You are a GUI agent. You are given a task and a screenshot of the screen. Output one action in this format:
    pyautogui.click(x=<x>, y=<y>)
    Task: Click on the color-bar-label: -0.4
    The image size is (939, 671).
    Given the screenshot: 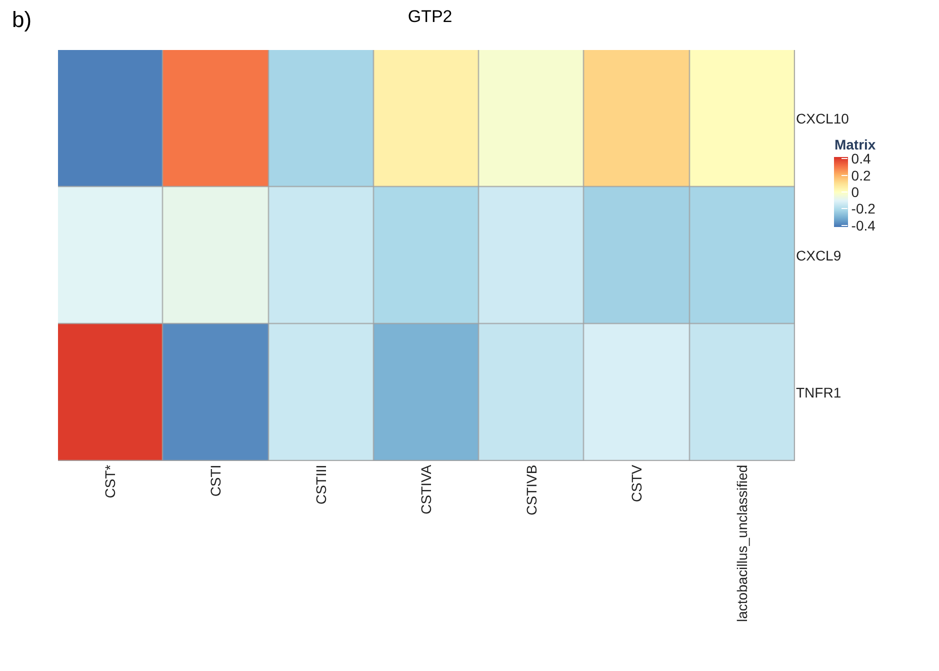 What is the action you would take?
    pyautogui.click(x=863, y=225)
    